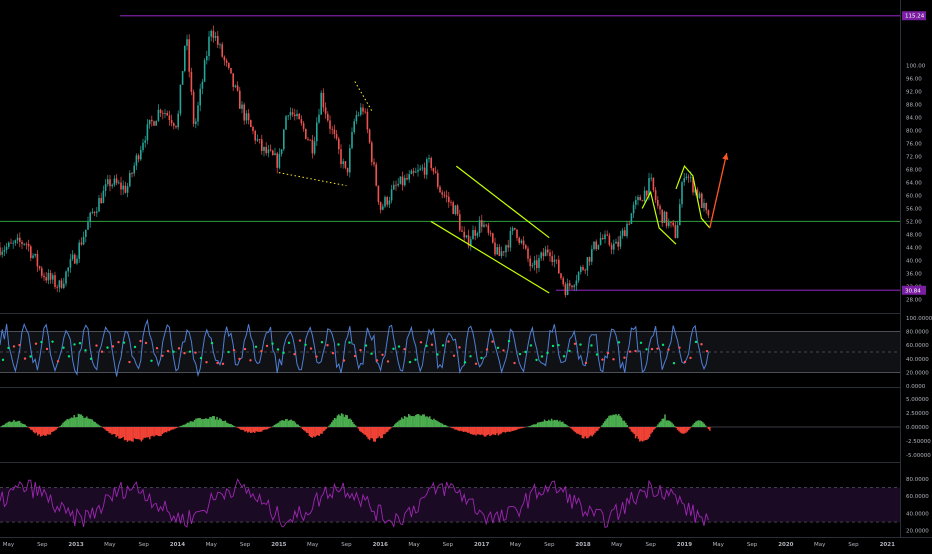  What do you see at coordinates (914, 261) in the screenshot?
I see `price-tick-label: 40.00` at bounding box center [914, 261].